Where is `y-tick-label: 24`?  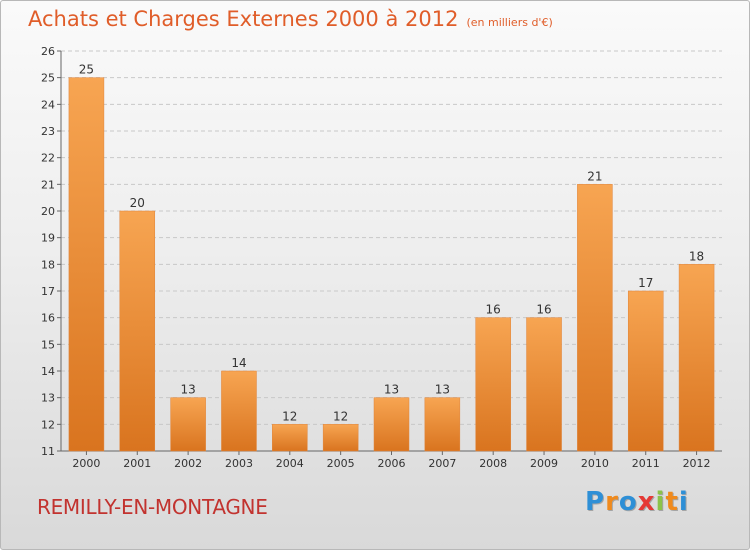 y-tick-label: 24 is located at coordinates (48, 104).